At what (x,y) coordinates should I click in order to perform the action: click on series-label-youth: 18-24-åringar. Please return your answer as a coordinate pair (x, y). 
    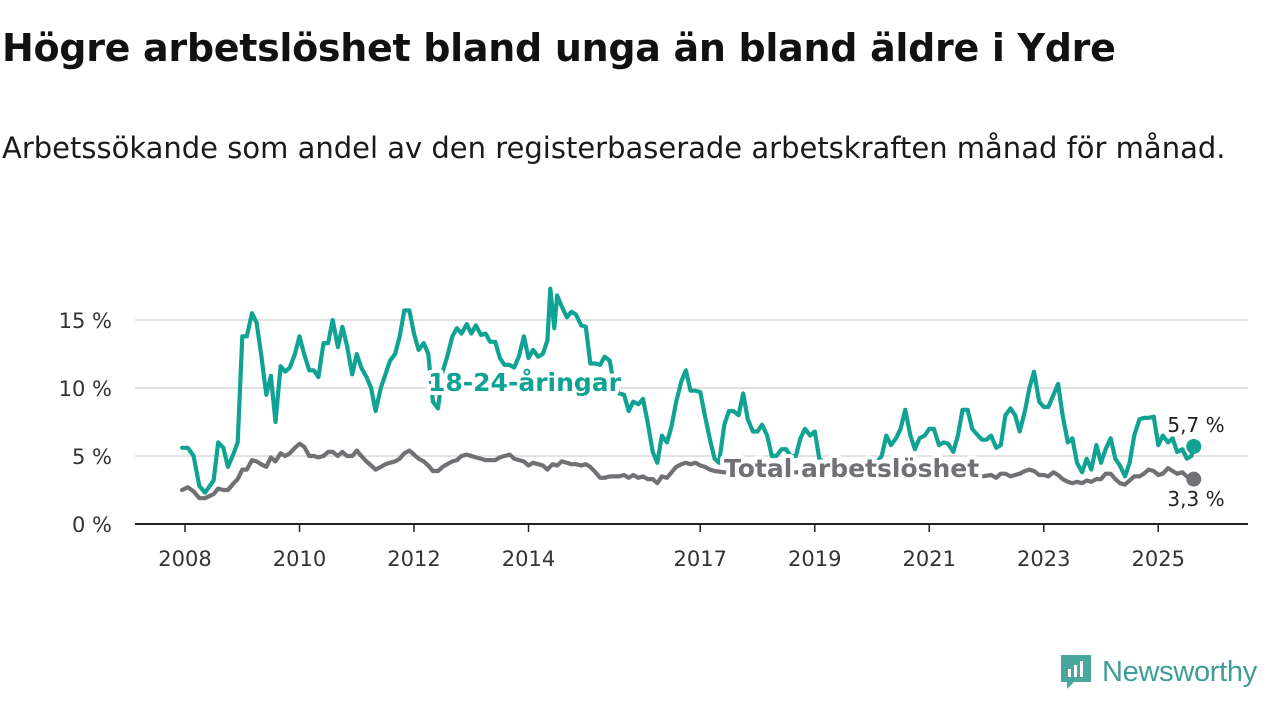
    Looking at the image, I should click on (525, 382).